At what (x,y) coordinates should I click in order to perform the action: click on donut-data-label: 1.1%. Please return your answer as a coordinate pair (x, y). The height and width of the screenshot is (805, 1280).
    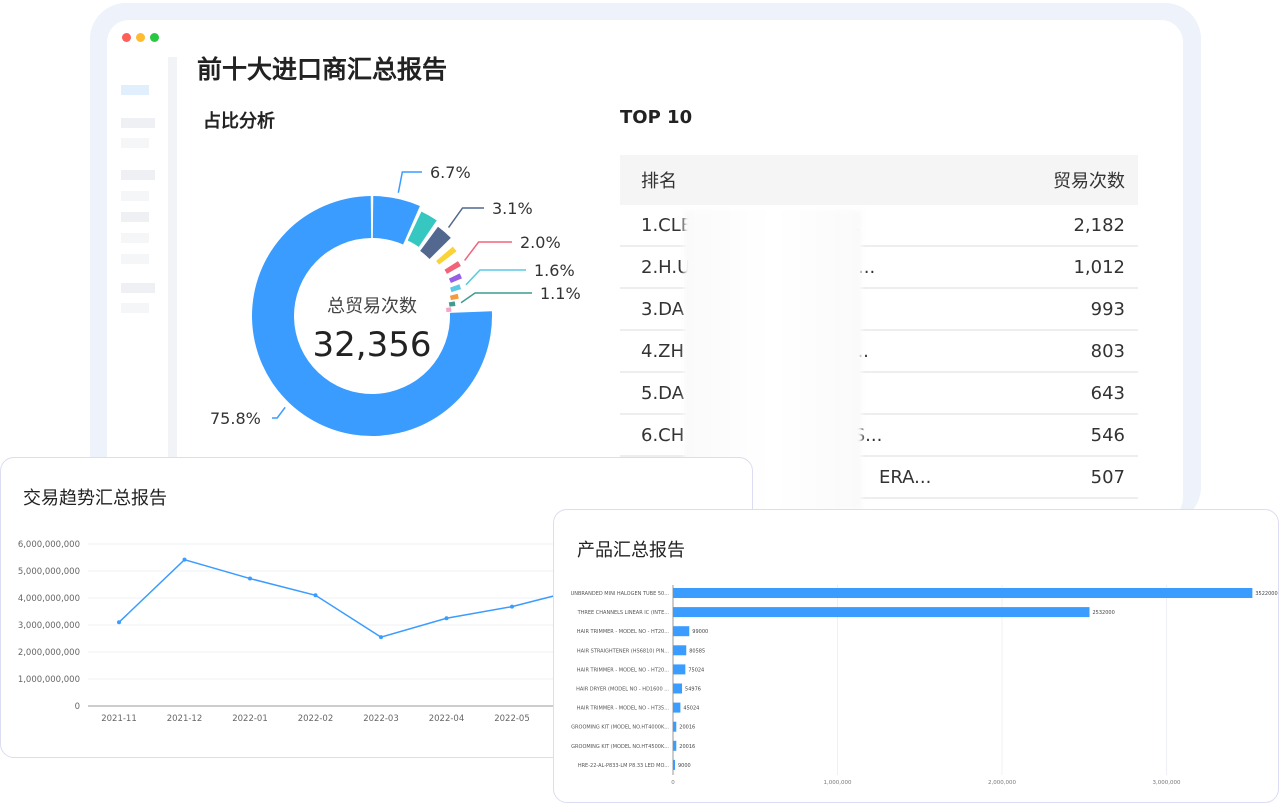
    Looking at the image, I should click on (560, 293).